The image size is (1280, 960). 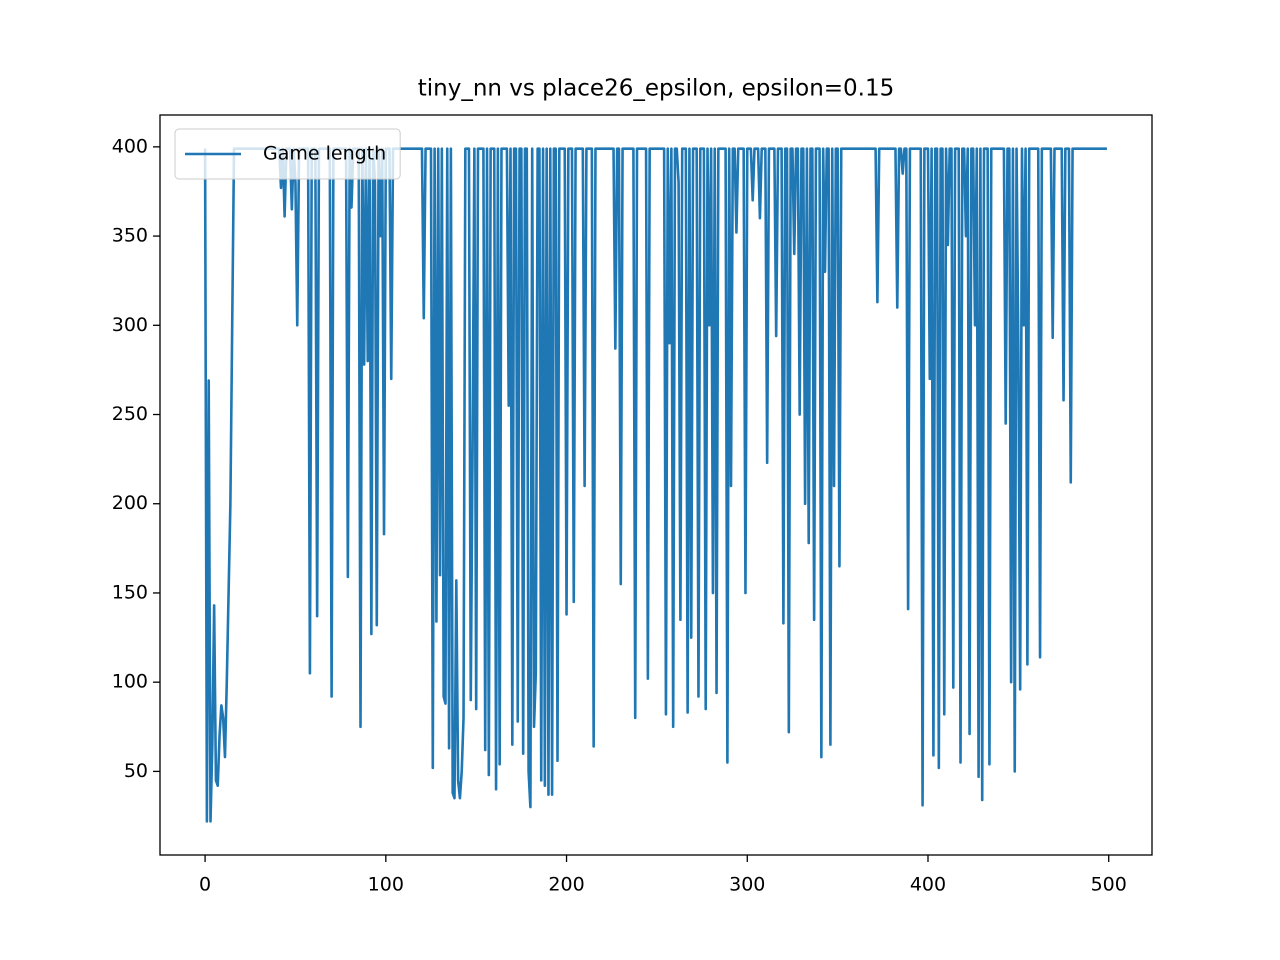 I want to click on y-tick-label: 200, so click(x=130, y=503).